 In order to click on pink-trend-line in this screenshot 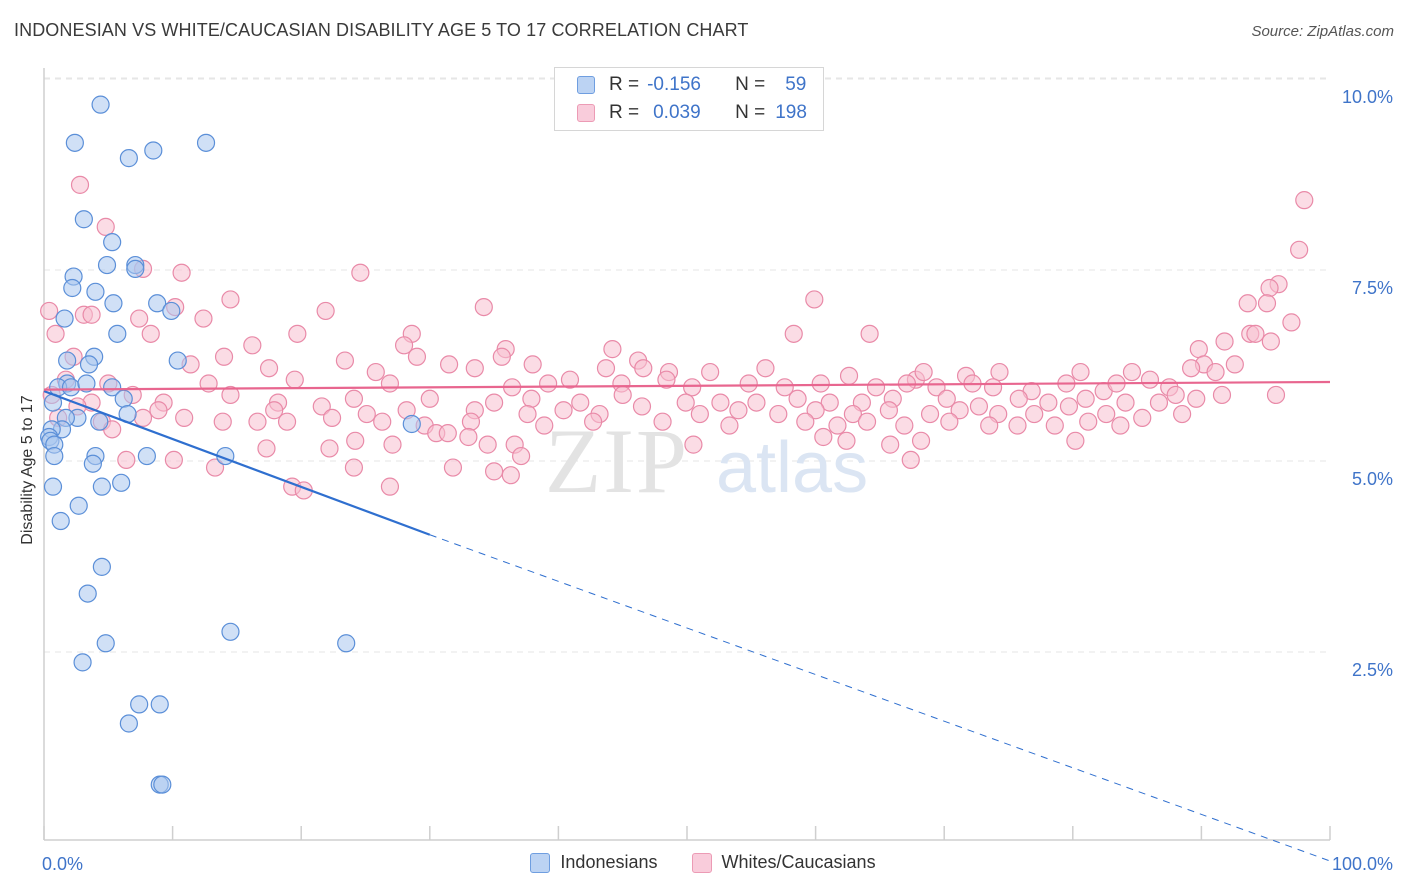, I will do `click(687, 385)`.